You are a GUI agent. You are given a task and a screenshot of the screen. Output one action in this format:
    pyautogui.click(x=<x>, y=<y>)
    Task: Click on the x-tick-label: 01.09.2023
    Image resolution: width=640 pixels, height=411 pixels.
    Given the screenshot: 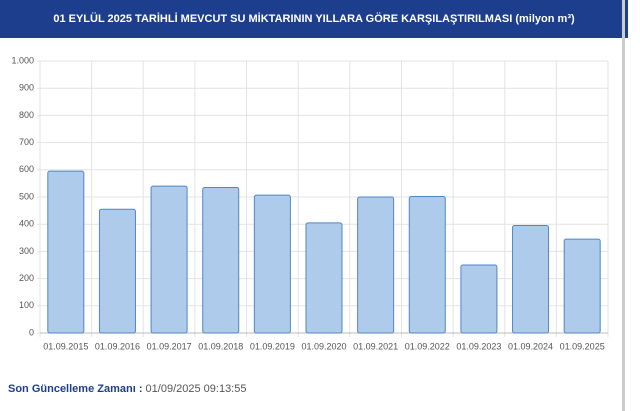 What is the action you would take?
    pyautogui.click(x=478, y=346)
    